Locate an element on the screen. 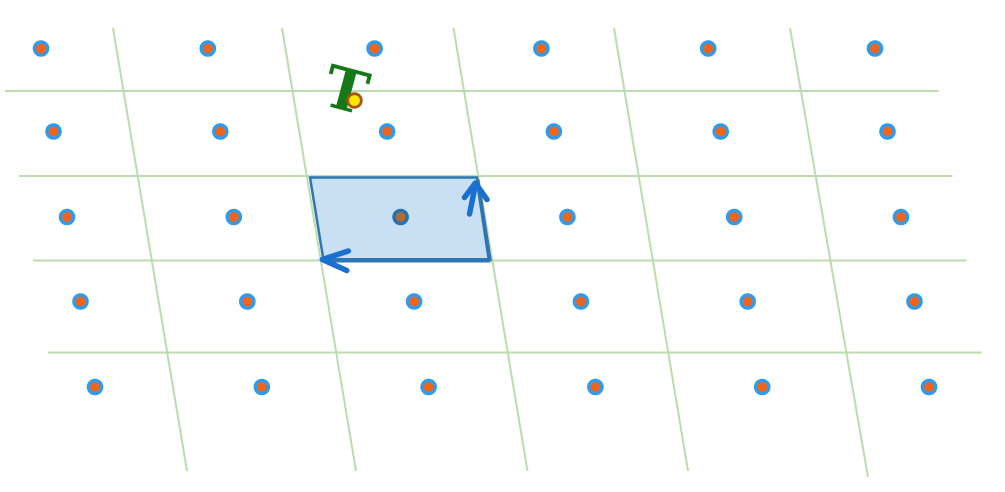 The height and width of the screenshot is (492, 1005). vector-a-up-arrowhead-icon is located at coordinates (475, 191).